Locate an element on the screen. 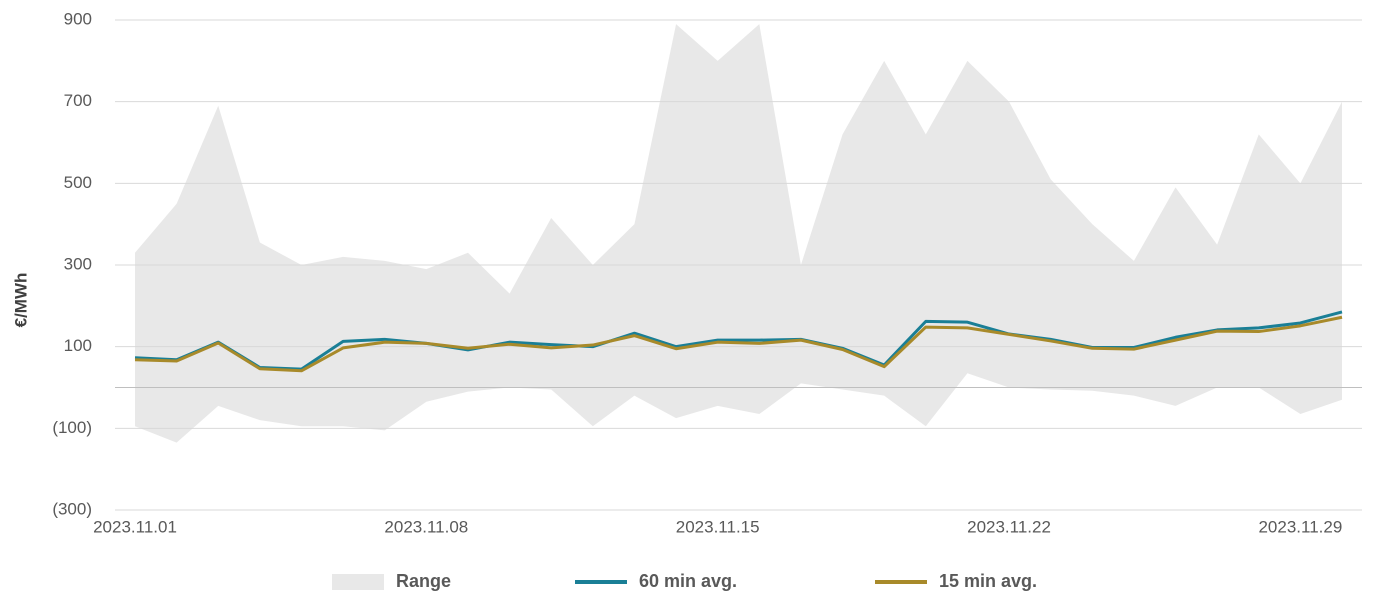 Image resolution: width=1376 pixels, height=604 pixels. y-tick-label: 700 is located at coordinates (78, 100).